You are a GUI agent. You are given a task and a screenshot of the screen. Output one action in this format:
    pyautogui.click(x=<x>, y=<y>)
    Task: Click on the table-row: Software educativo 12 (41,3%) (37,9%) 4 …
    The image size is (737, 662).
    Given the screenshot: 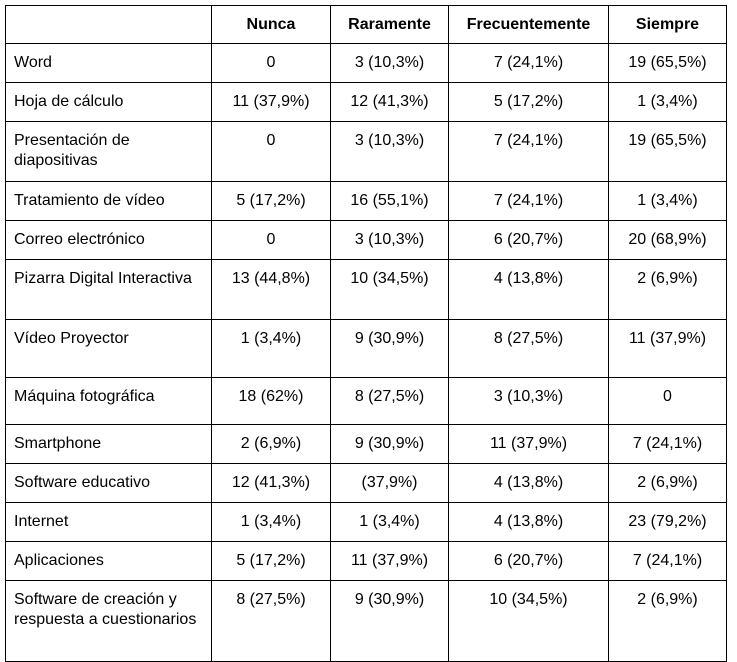 What is the action you would take?
    pyautogui.click(x=366, y=483)
    